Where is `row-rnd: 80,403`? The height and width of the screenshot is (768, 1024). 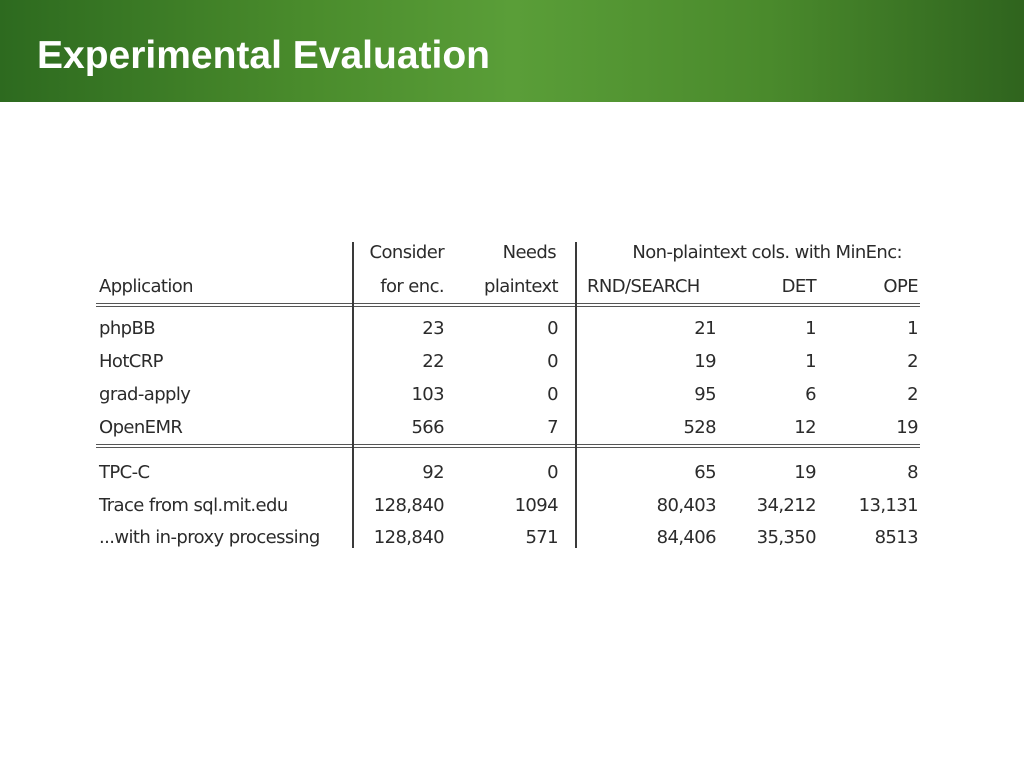
row-rnd: 80,403 is located at coordinates (686, 505).